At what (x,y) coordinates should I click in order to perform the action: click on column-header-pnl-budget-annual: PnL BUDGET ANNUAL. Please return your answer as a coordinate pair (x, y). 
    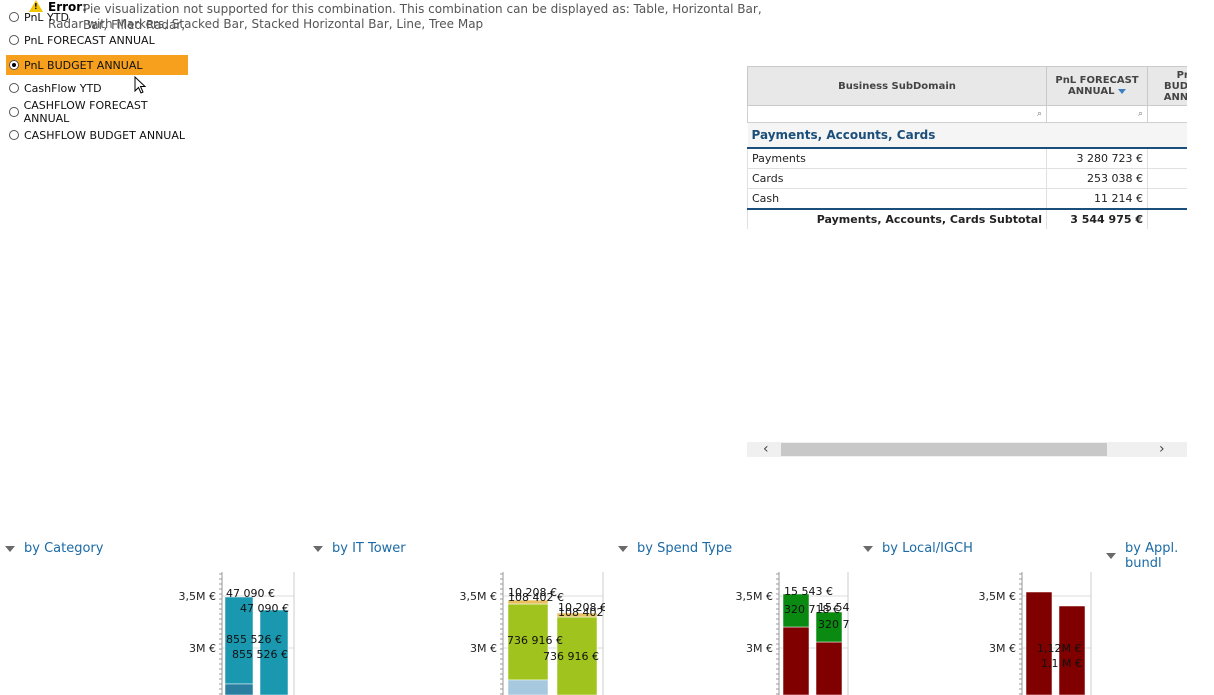
    Looking at the image, I should click on (1167, 86).